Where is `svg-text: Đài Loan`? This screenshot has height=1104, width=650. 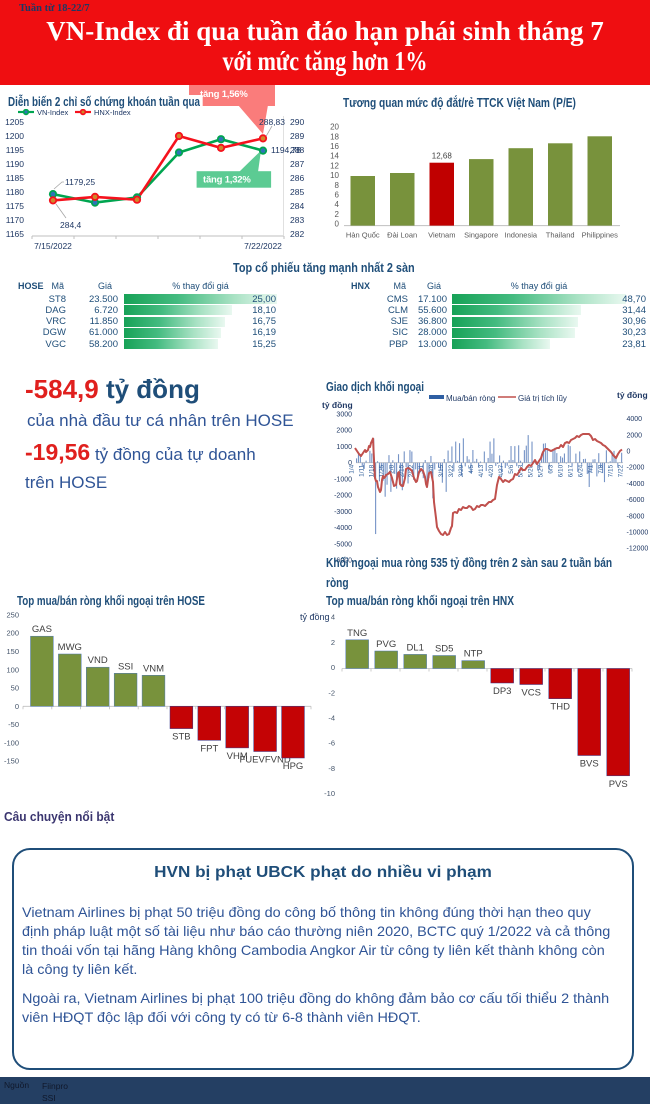 svg-text: Đài Loan is located at coordinates (402, 235).